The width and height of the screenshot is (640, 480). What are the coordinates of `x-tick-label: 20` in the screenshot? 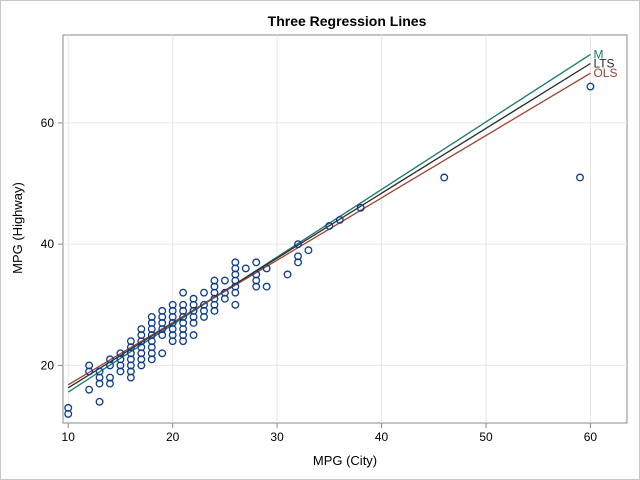 It's located at (173, 437).